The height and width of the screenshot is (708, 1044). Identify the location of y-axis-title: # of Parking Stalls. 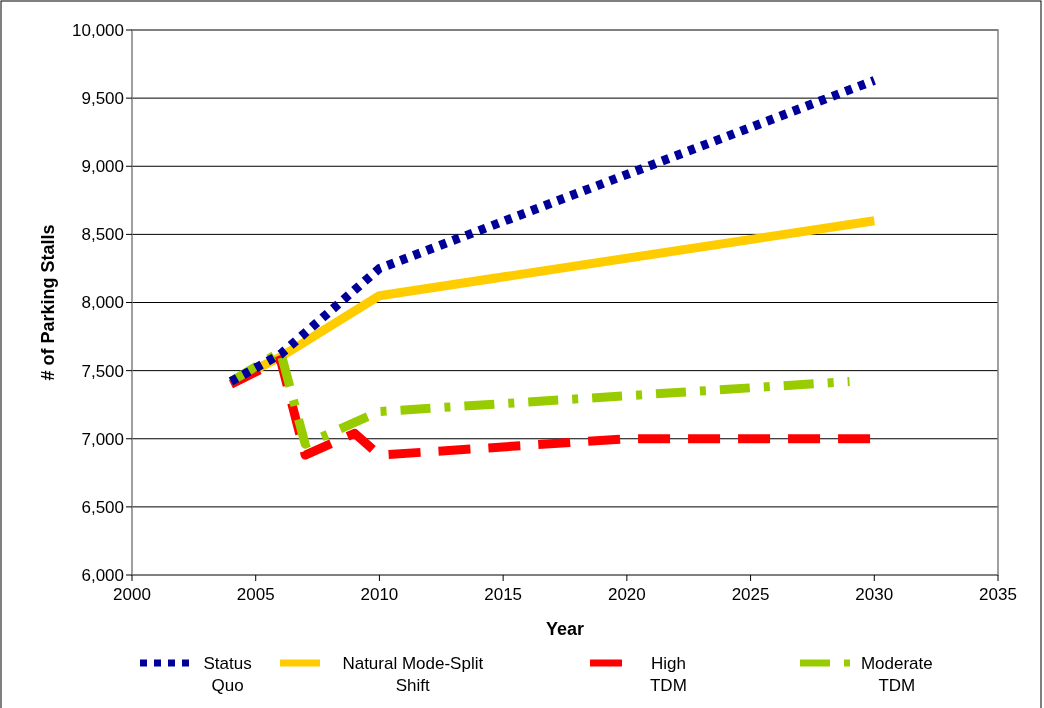
(48, 302).